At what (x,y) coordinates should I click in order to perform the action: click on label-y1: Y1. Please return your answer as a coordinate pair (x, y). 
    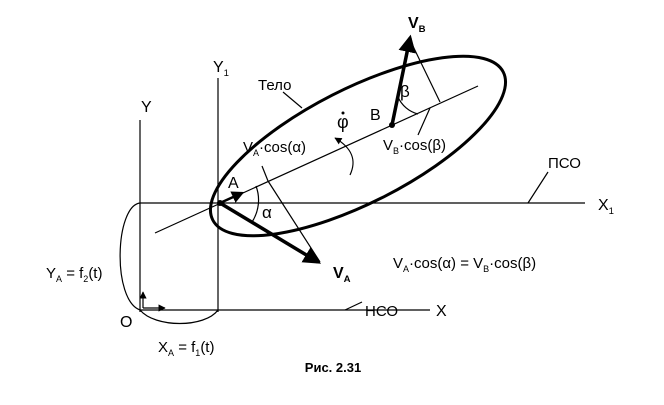
    Looking at the image, I should click on (221, 69).